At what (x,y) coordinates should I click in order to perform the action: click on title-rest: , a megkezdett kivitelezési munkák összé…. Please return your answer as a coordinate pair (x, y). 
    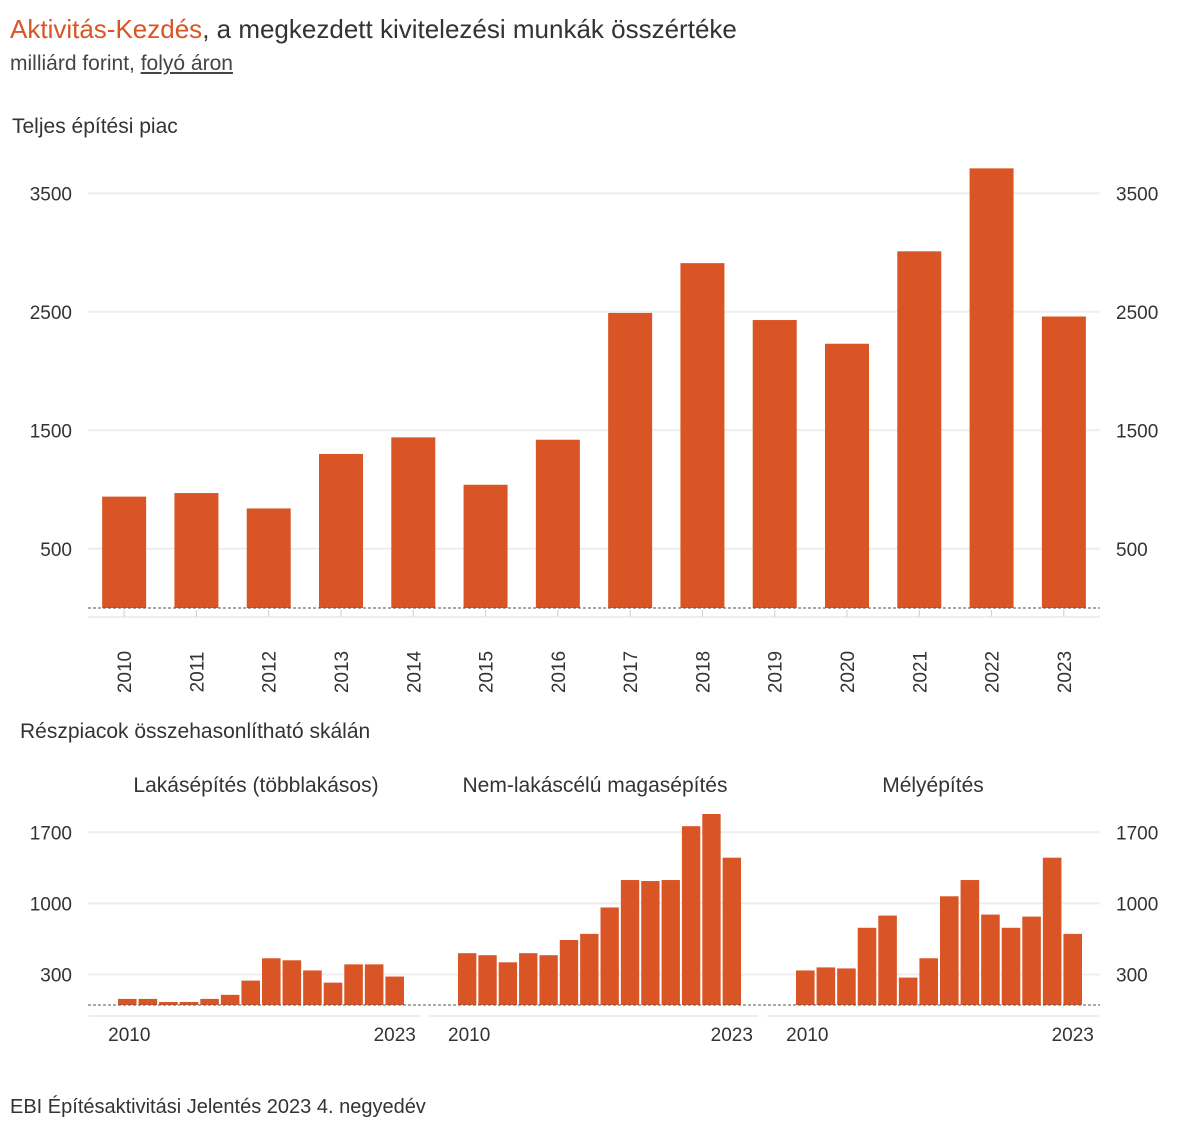
    Looking at the image, I should click on (469, 29).